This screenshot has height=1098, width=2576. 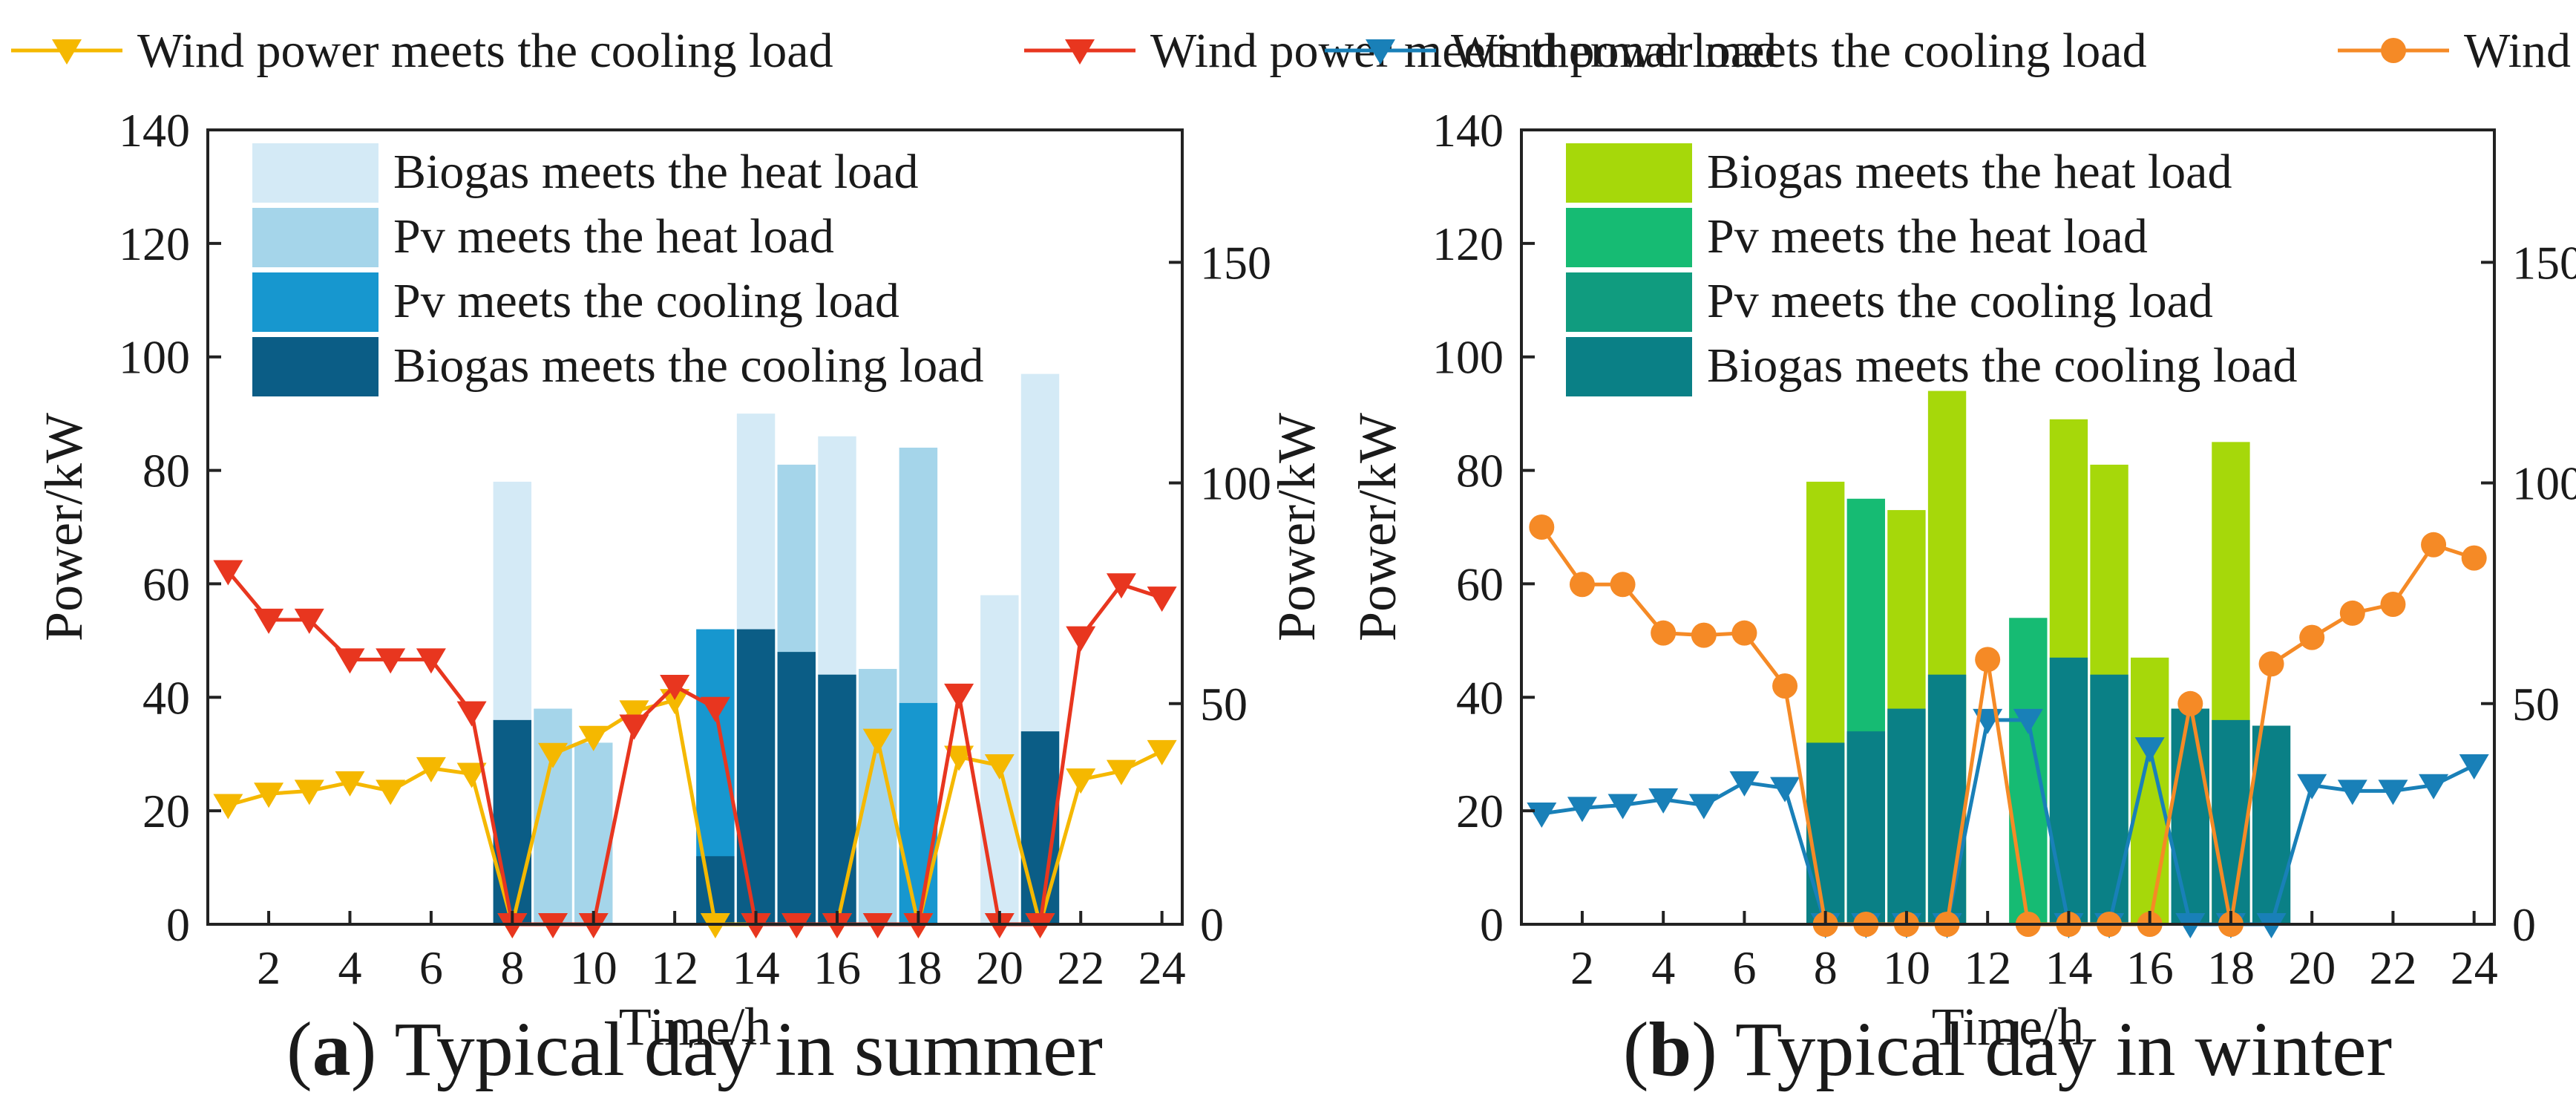 What do you see at coordinates (2029, 771) in the screenshot?
I see `bar-1-h13` at bounding box center [2029, 771].